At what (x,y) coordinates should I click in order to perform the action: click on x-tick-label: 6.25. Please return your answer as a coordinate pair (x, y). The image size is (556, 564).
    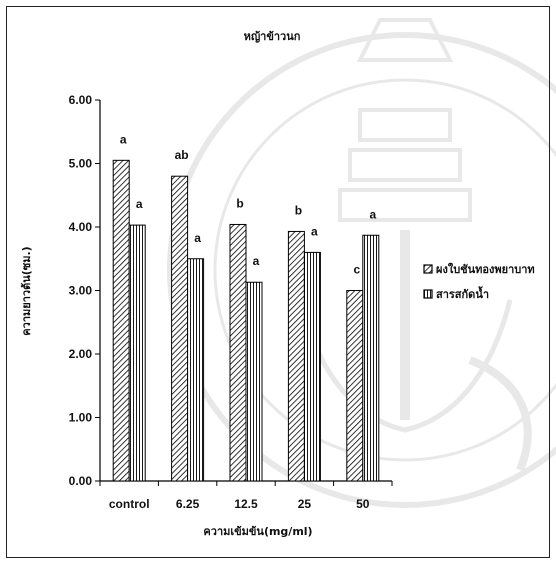
    Looking at the image, I should click on (188, 504).